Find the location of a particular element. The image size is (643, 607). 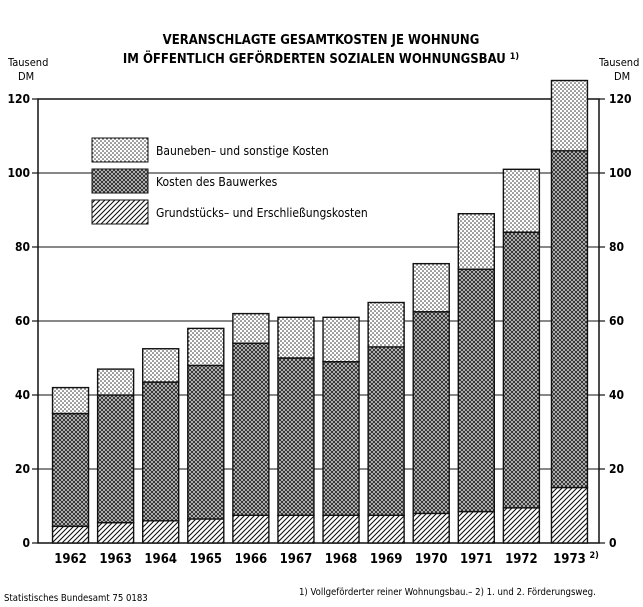

y-tick-label-right: 80 is located at coordinates (616, 247).